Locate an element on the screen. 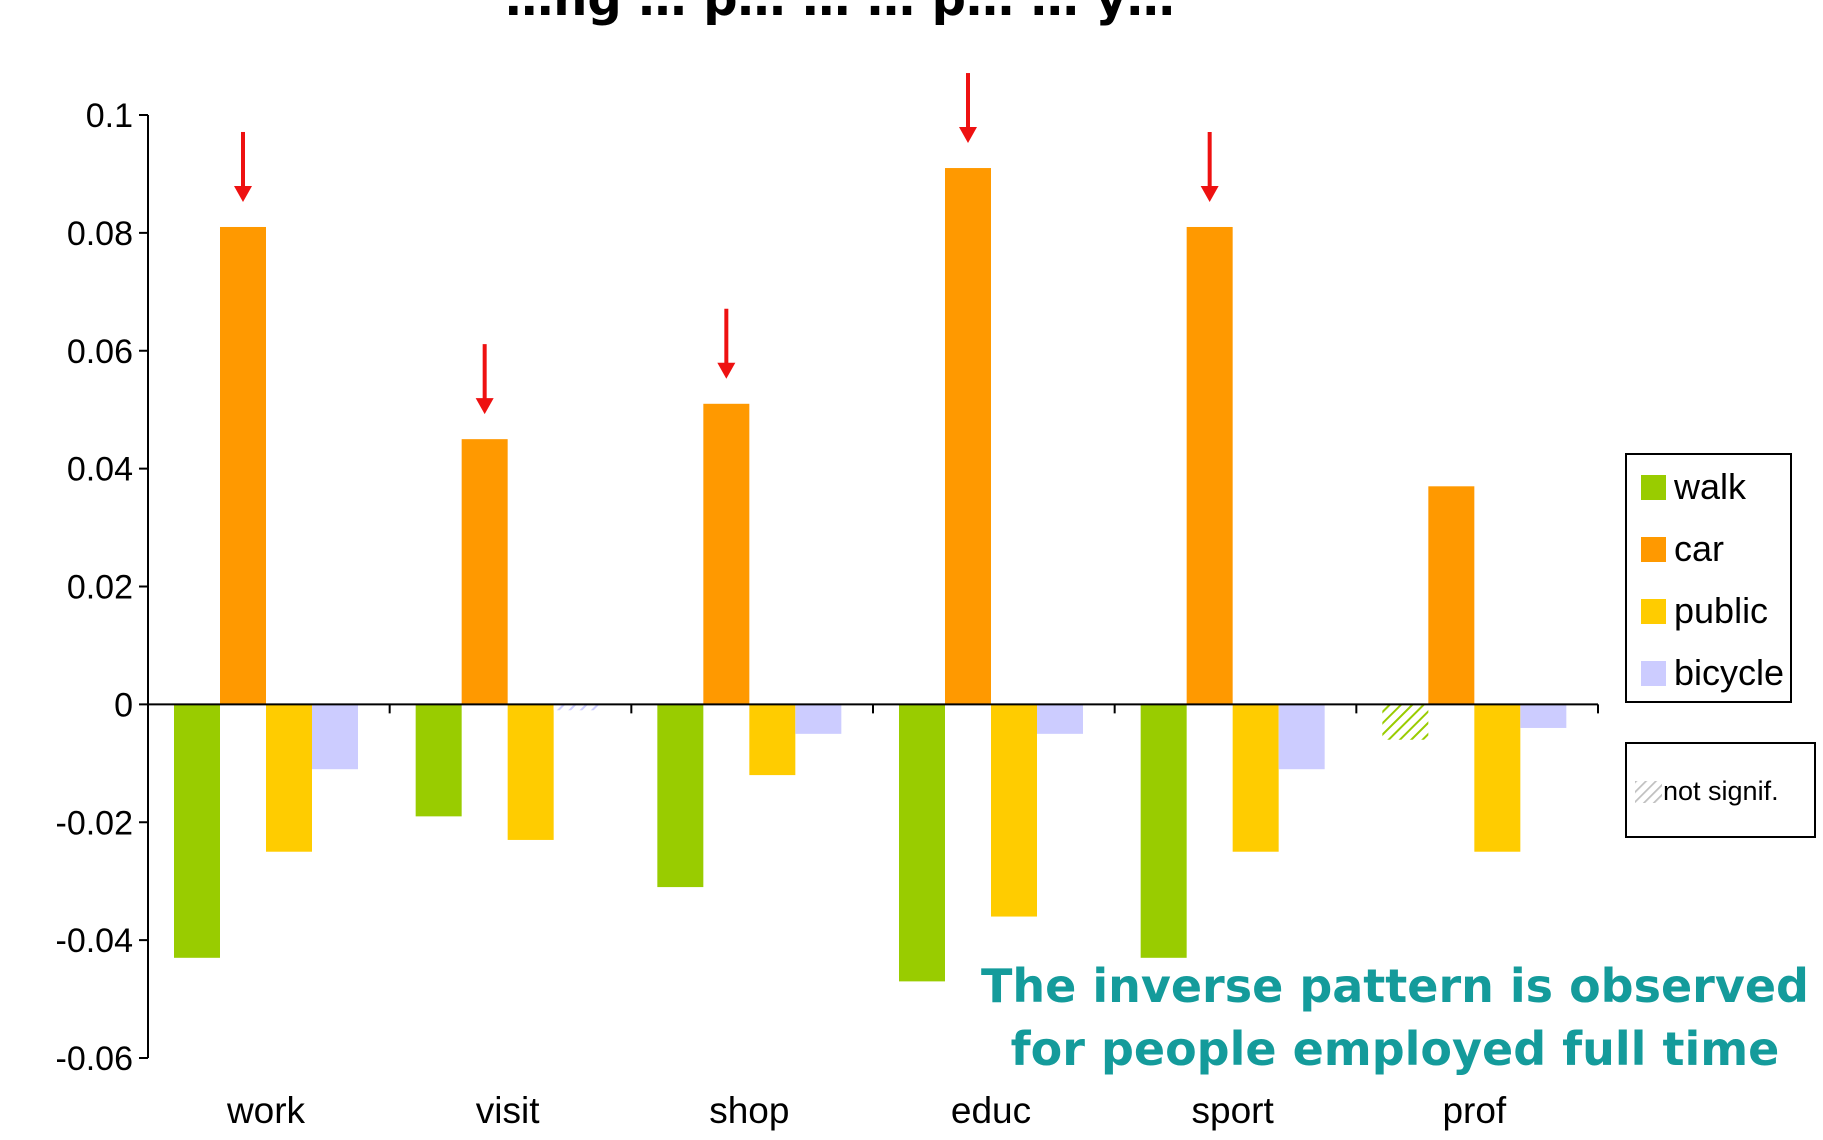  bar-walk-sport is located at coordinates (1163, 831).